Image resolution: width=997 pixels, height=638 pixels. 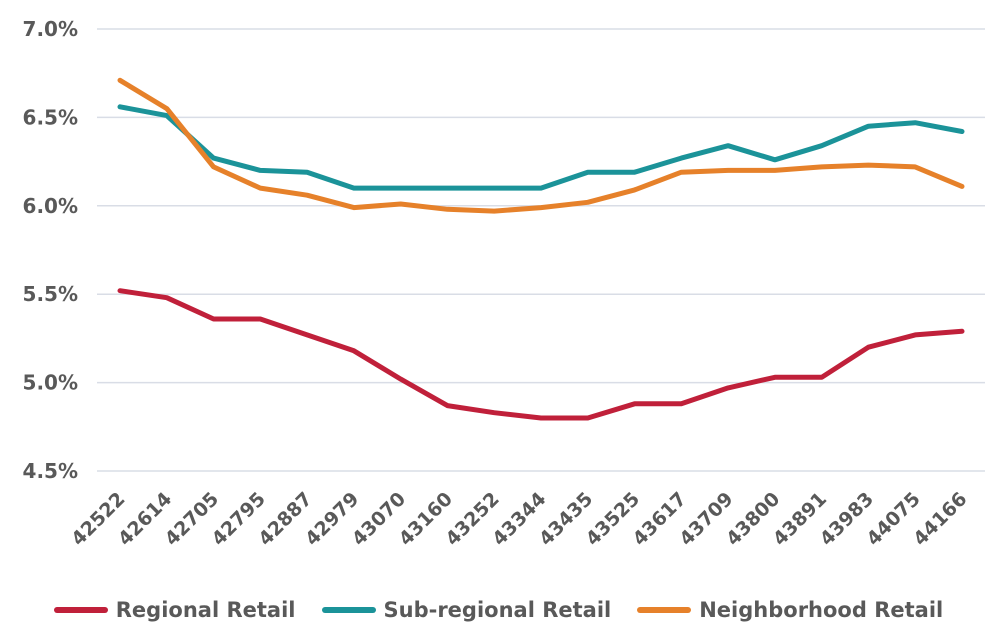 I want to click on y-tick-label: 4.5%, so click(x=50, y=471).